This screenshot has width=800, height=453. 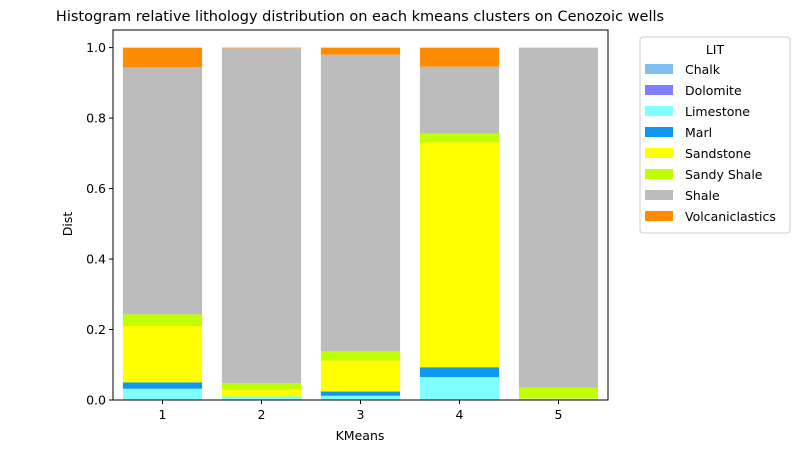 I want to click on legend-entry-label: Sandy Shale, so click(x=724, y=174).